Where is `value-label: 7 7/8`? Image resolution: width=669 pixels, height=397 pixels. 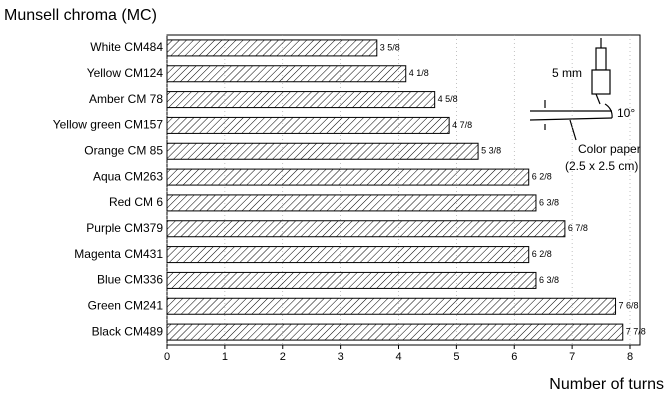
value-label: 7 7/8 is located at coordinates (636, 331).